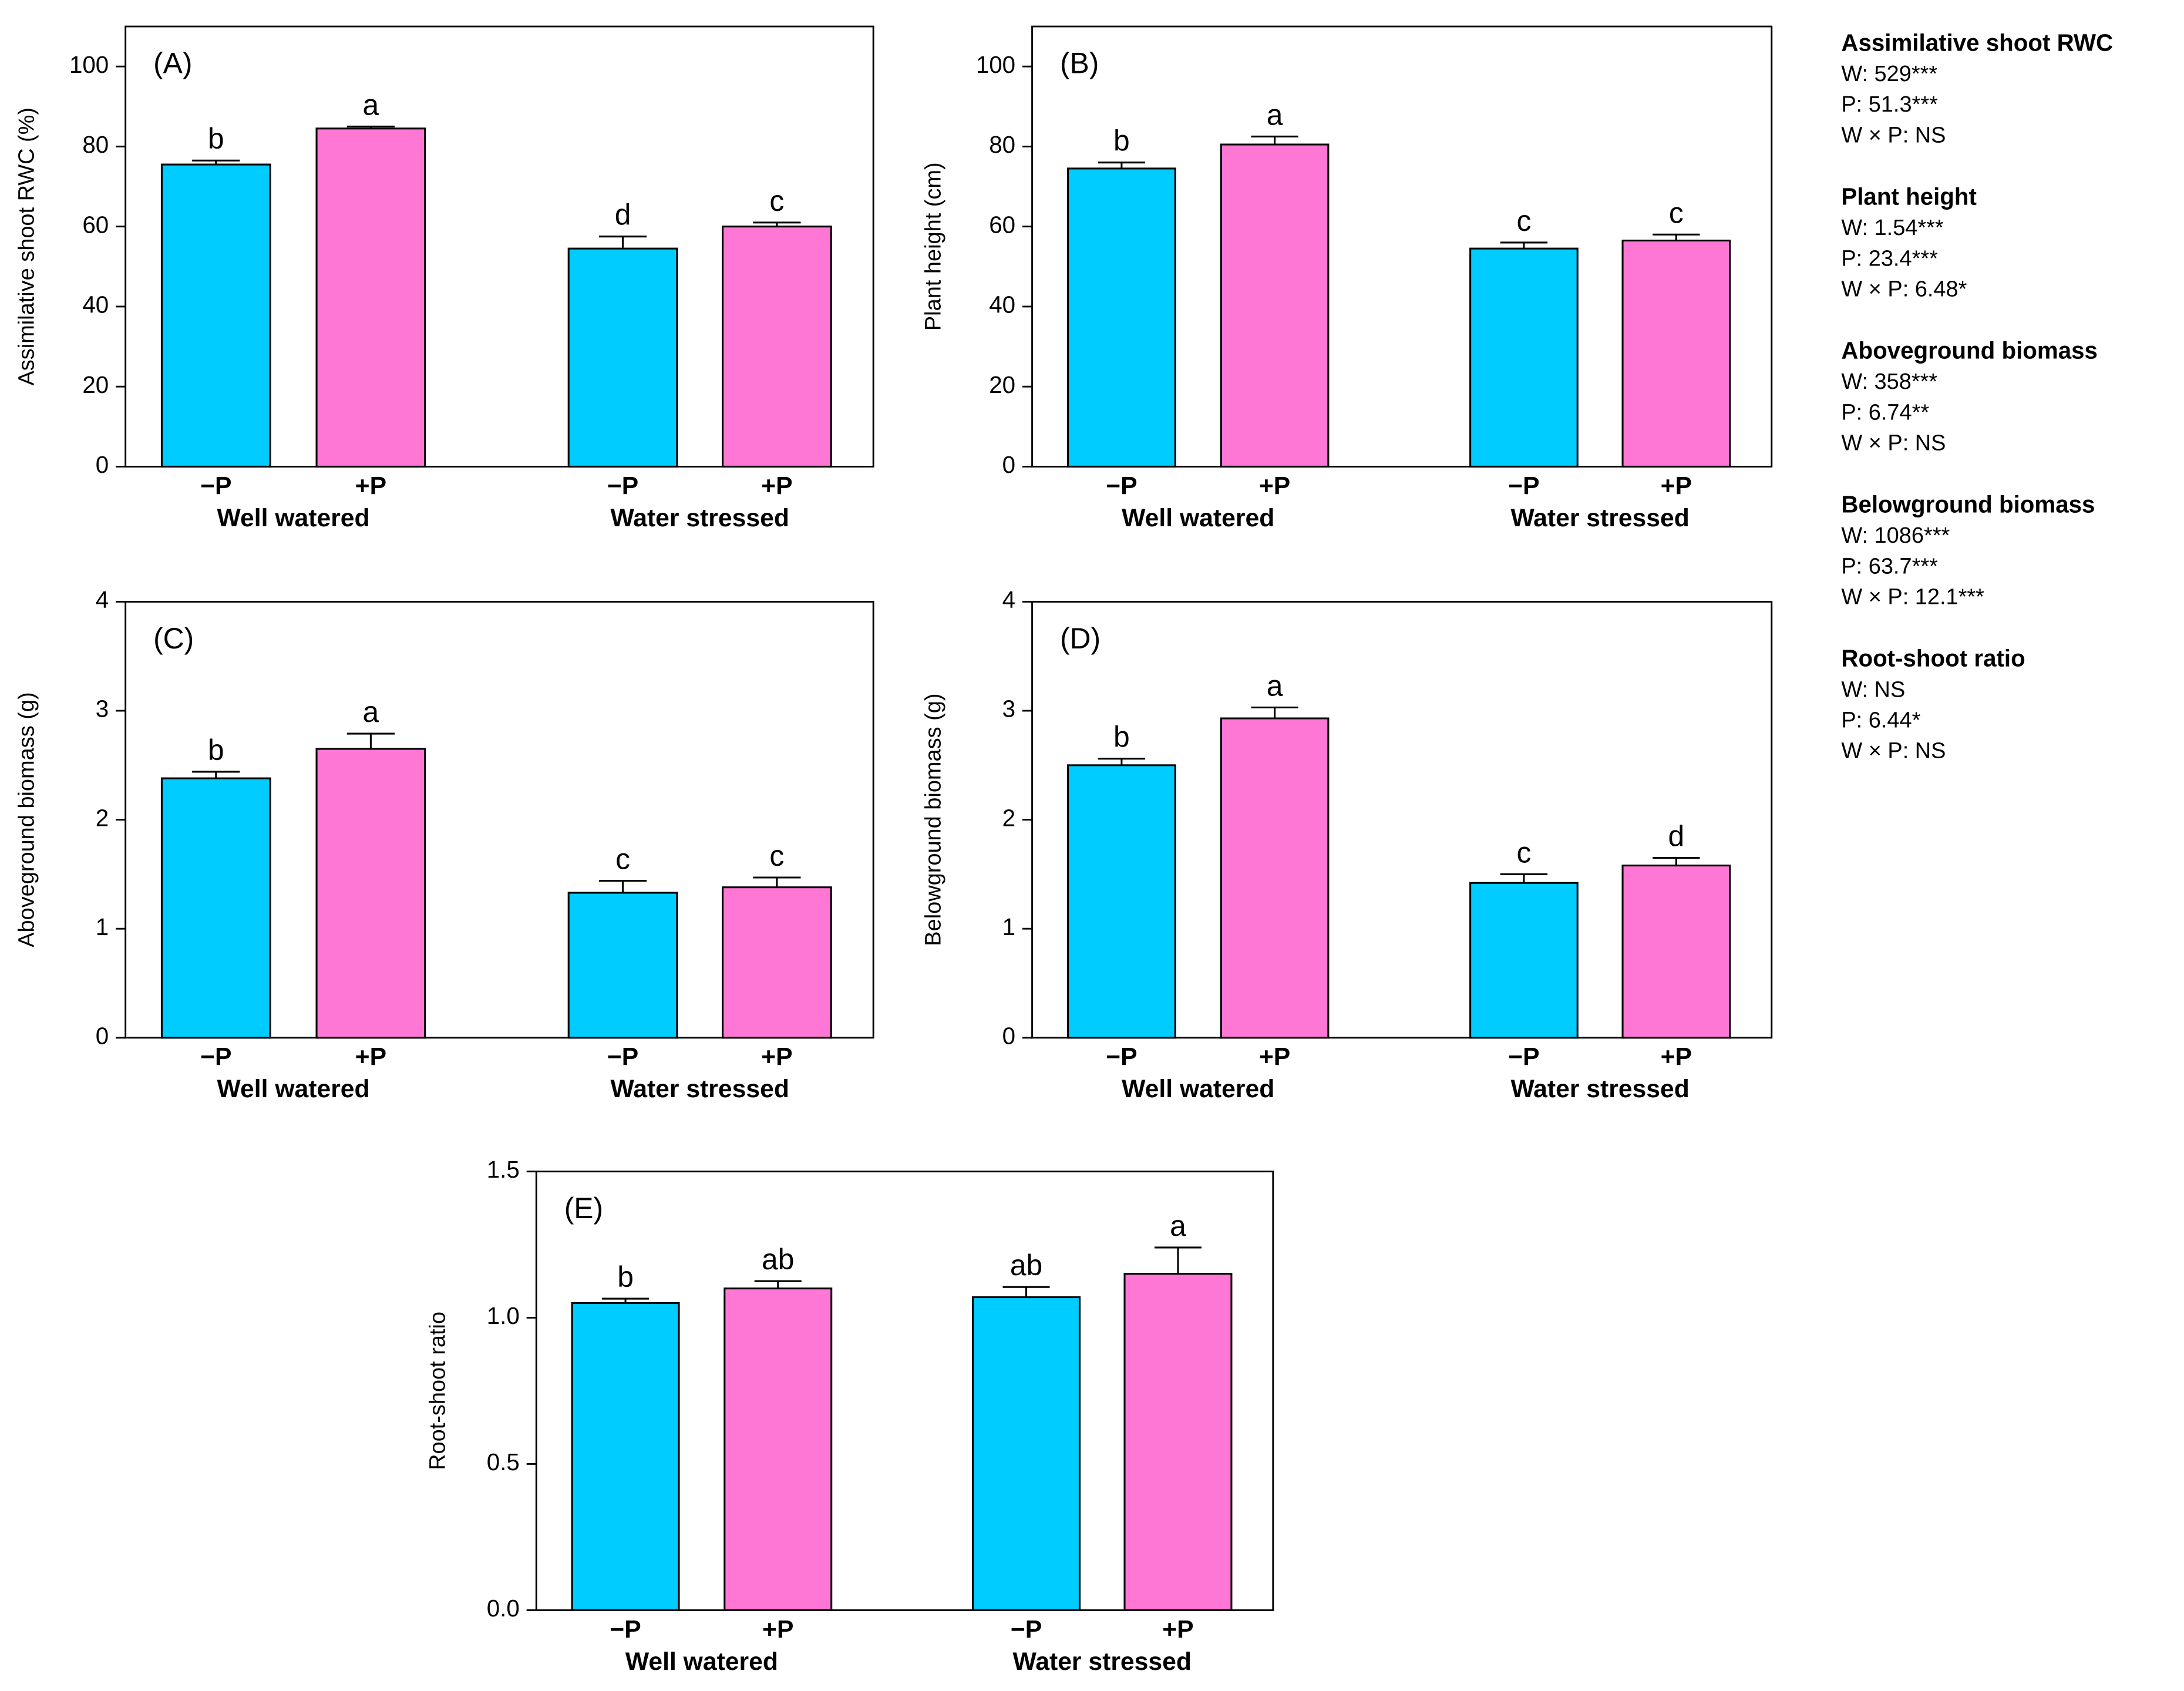  What do you see at coordinates (1873, 689) in the screenshot?
I see `stat-line: W: NS` at bounding box center [1873, 689].